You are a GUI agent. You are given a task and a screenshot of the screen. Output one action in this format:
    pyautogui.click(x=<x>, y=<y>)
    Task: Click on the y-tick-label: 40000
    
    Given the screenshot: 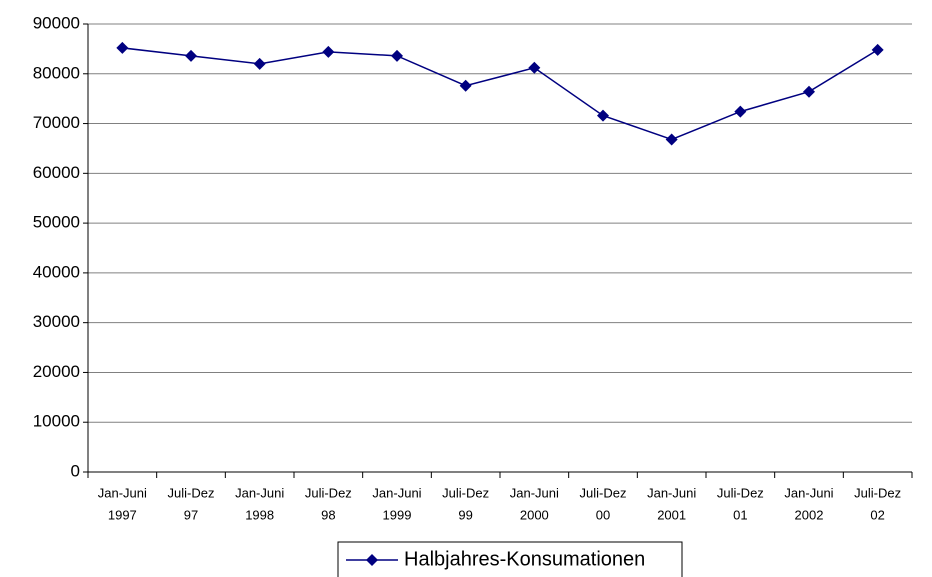 What is the action you would take?
    pyautogui.click(x=56, y=271)
    